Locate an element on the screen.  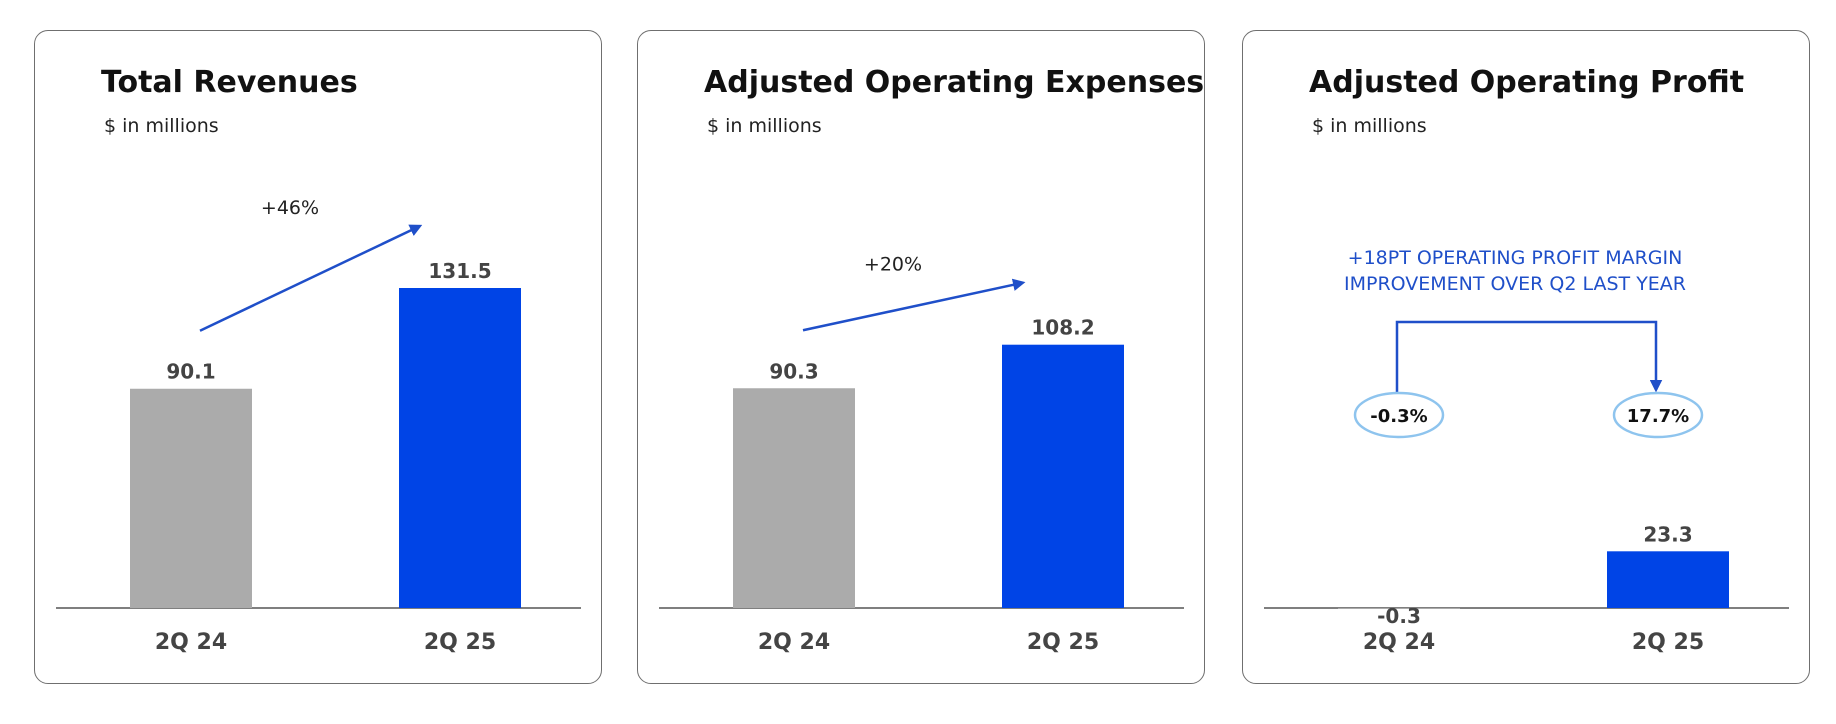
panel-title: Adjusted Operating Expenses is located at coordinates (954, 82).